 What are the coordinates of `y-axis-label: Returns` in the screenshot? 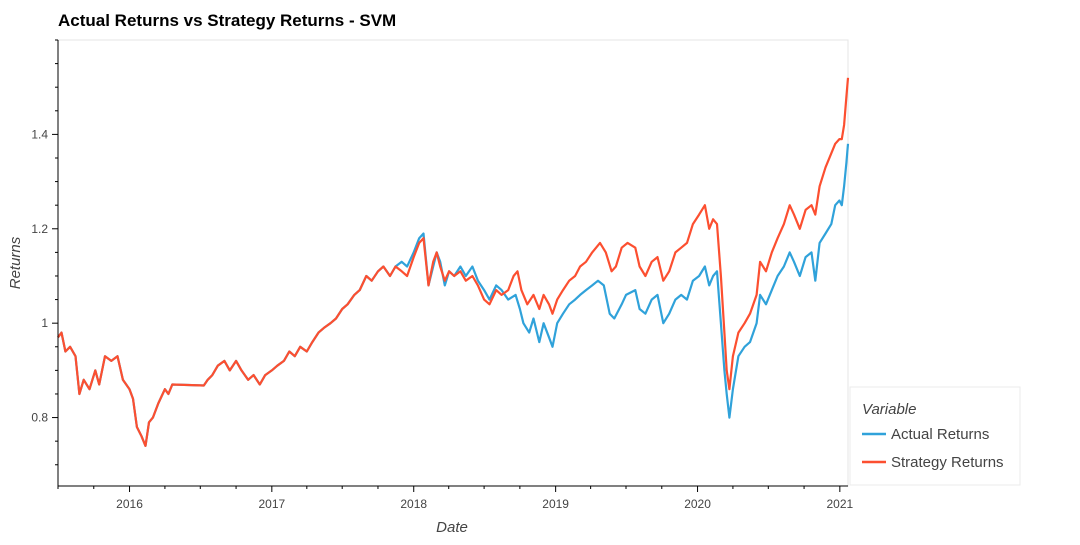 It's located at (15, 262).